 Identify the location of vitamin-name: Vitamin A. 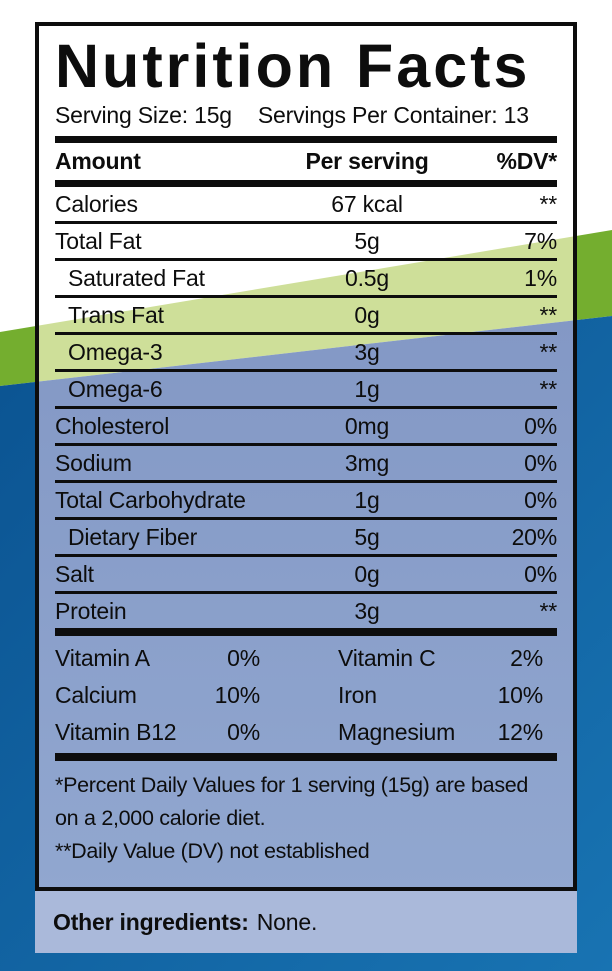
(102, 658).